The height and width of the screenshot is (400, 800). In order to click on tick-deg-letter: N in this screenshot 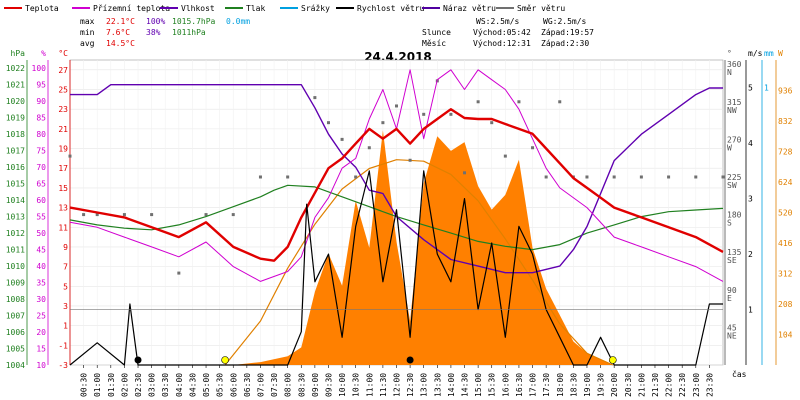, I will do `click(729, 72)`.